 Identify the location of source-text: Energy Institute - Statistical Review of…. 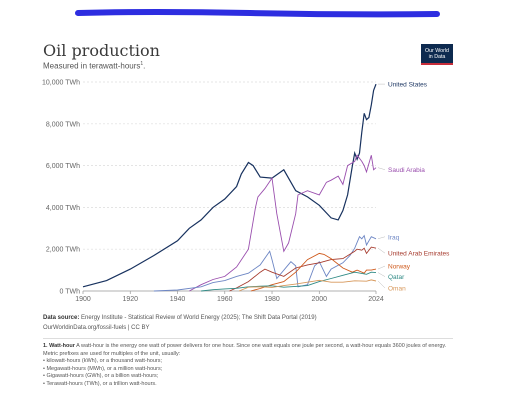
(199, 318).